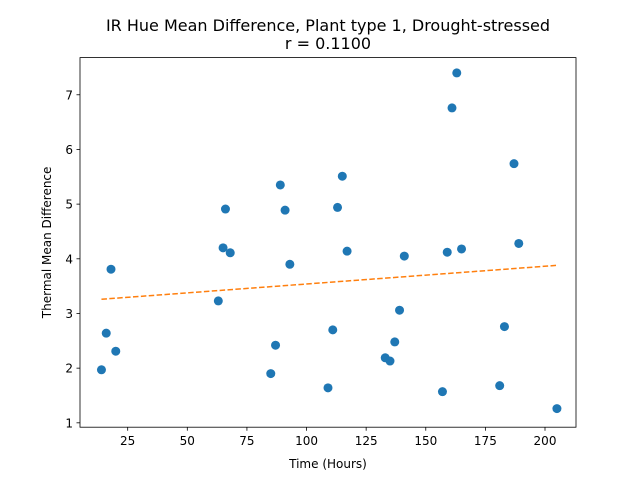 This screenshot has width=640, height=480. I want to click on x-tick-label: 100, so click(306, 441).